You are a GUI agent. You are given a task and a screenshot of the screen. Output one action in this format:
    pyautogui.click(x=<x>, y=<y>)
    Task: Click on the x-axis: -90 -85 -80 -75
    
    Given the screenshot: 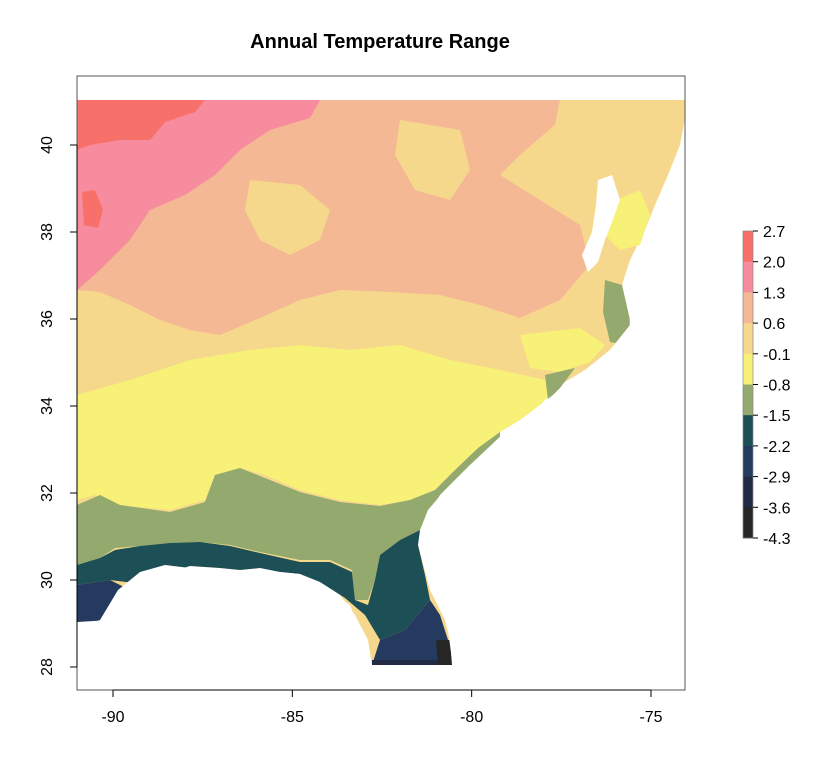 What is the action you would take?
    pyautogui.click(x=382, y=707)
    